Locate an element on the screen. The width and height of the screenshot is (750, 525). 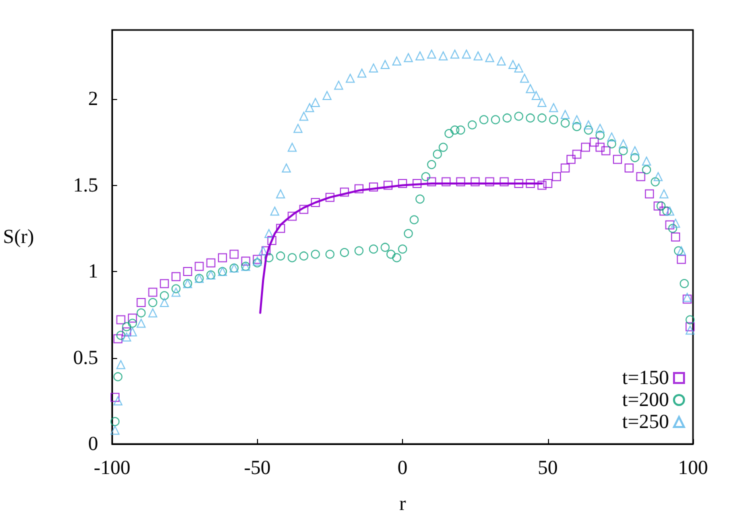
x-tick-label: -100 is located at coordinates (112, 468).